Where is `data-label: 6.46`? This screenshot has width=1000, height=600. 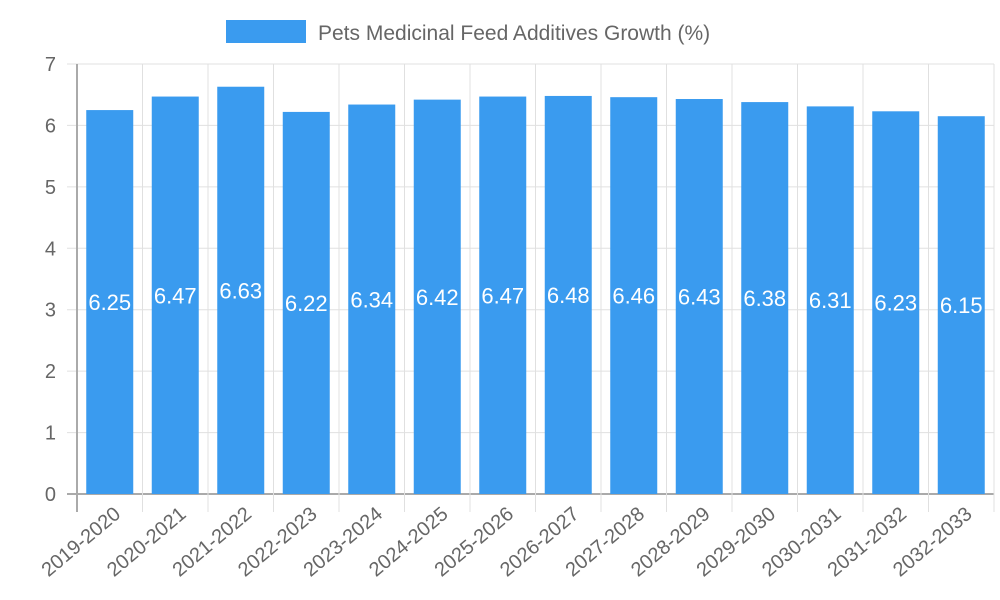
data-label: 6.46 is located at coordinates (633, 296).